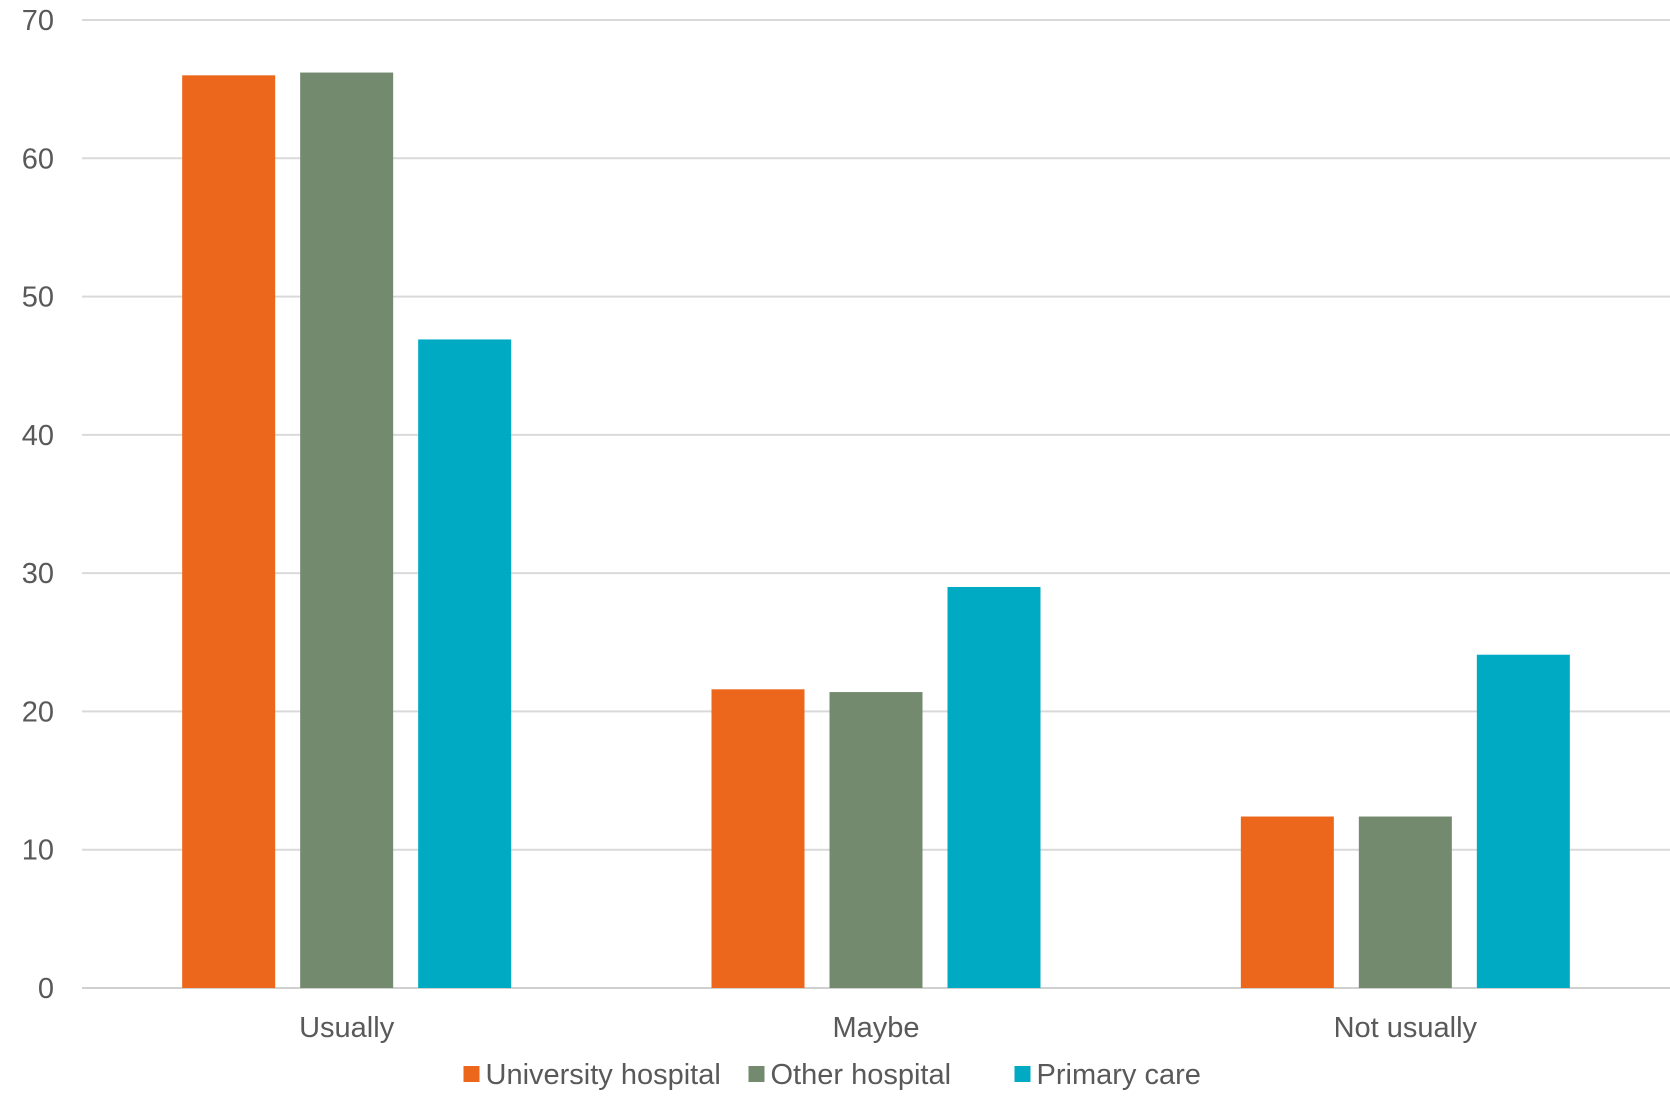 The width and height of the screenshot is (1670, 1104). I want to click on y-tick-label: 70, so click(38, 21).